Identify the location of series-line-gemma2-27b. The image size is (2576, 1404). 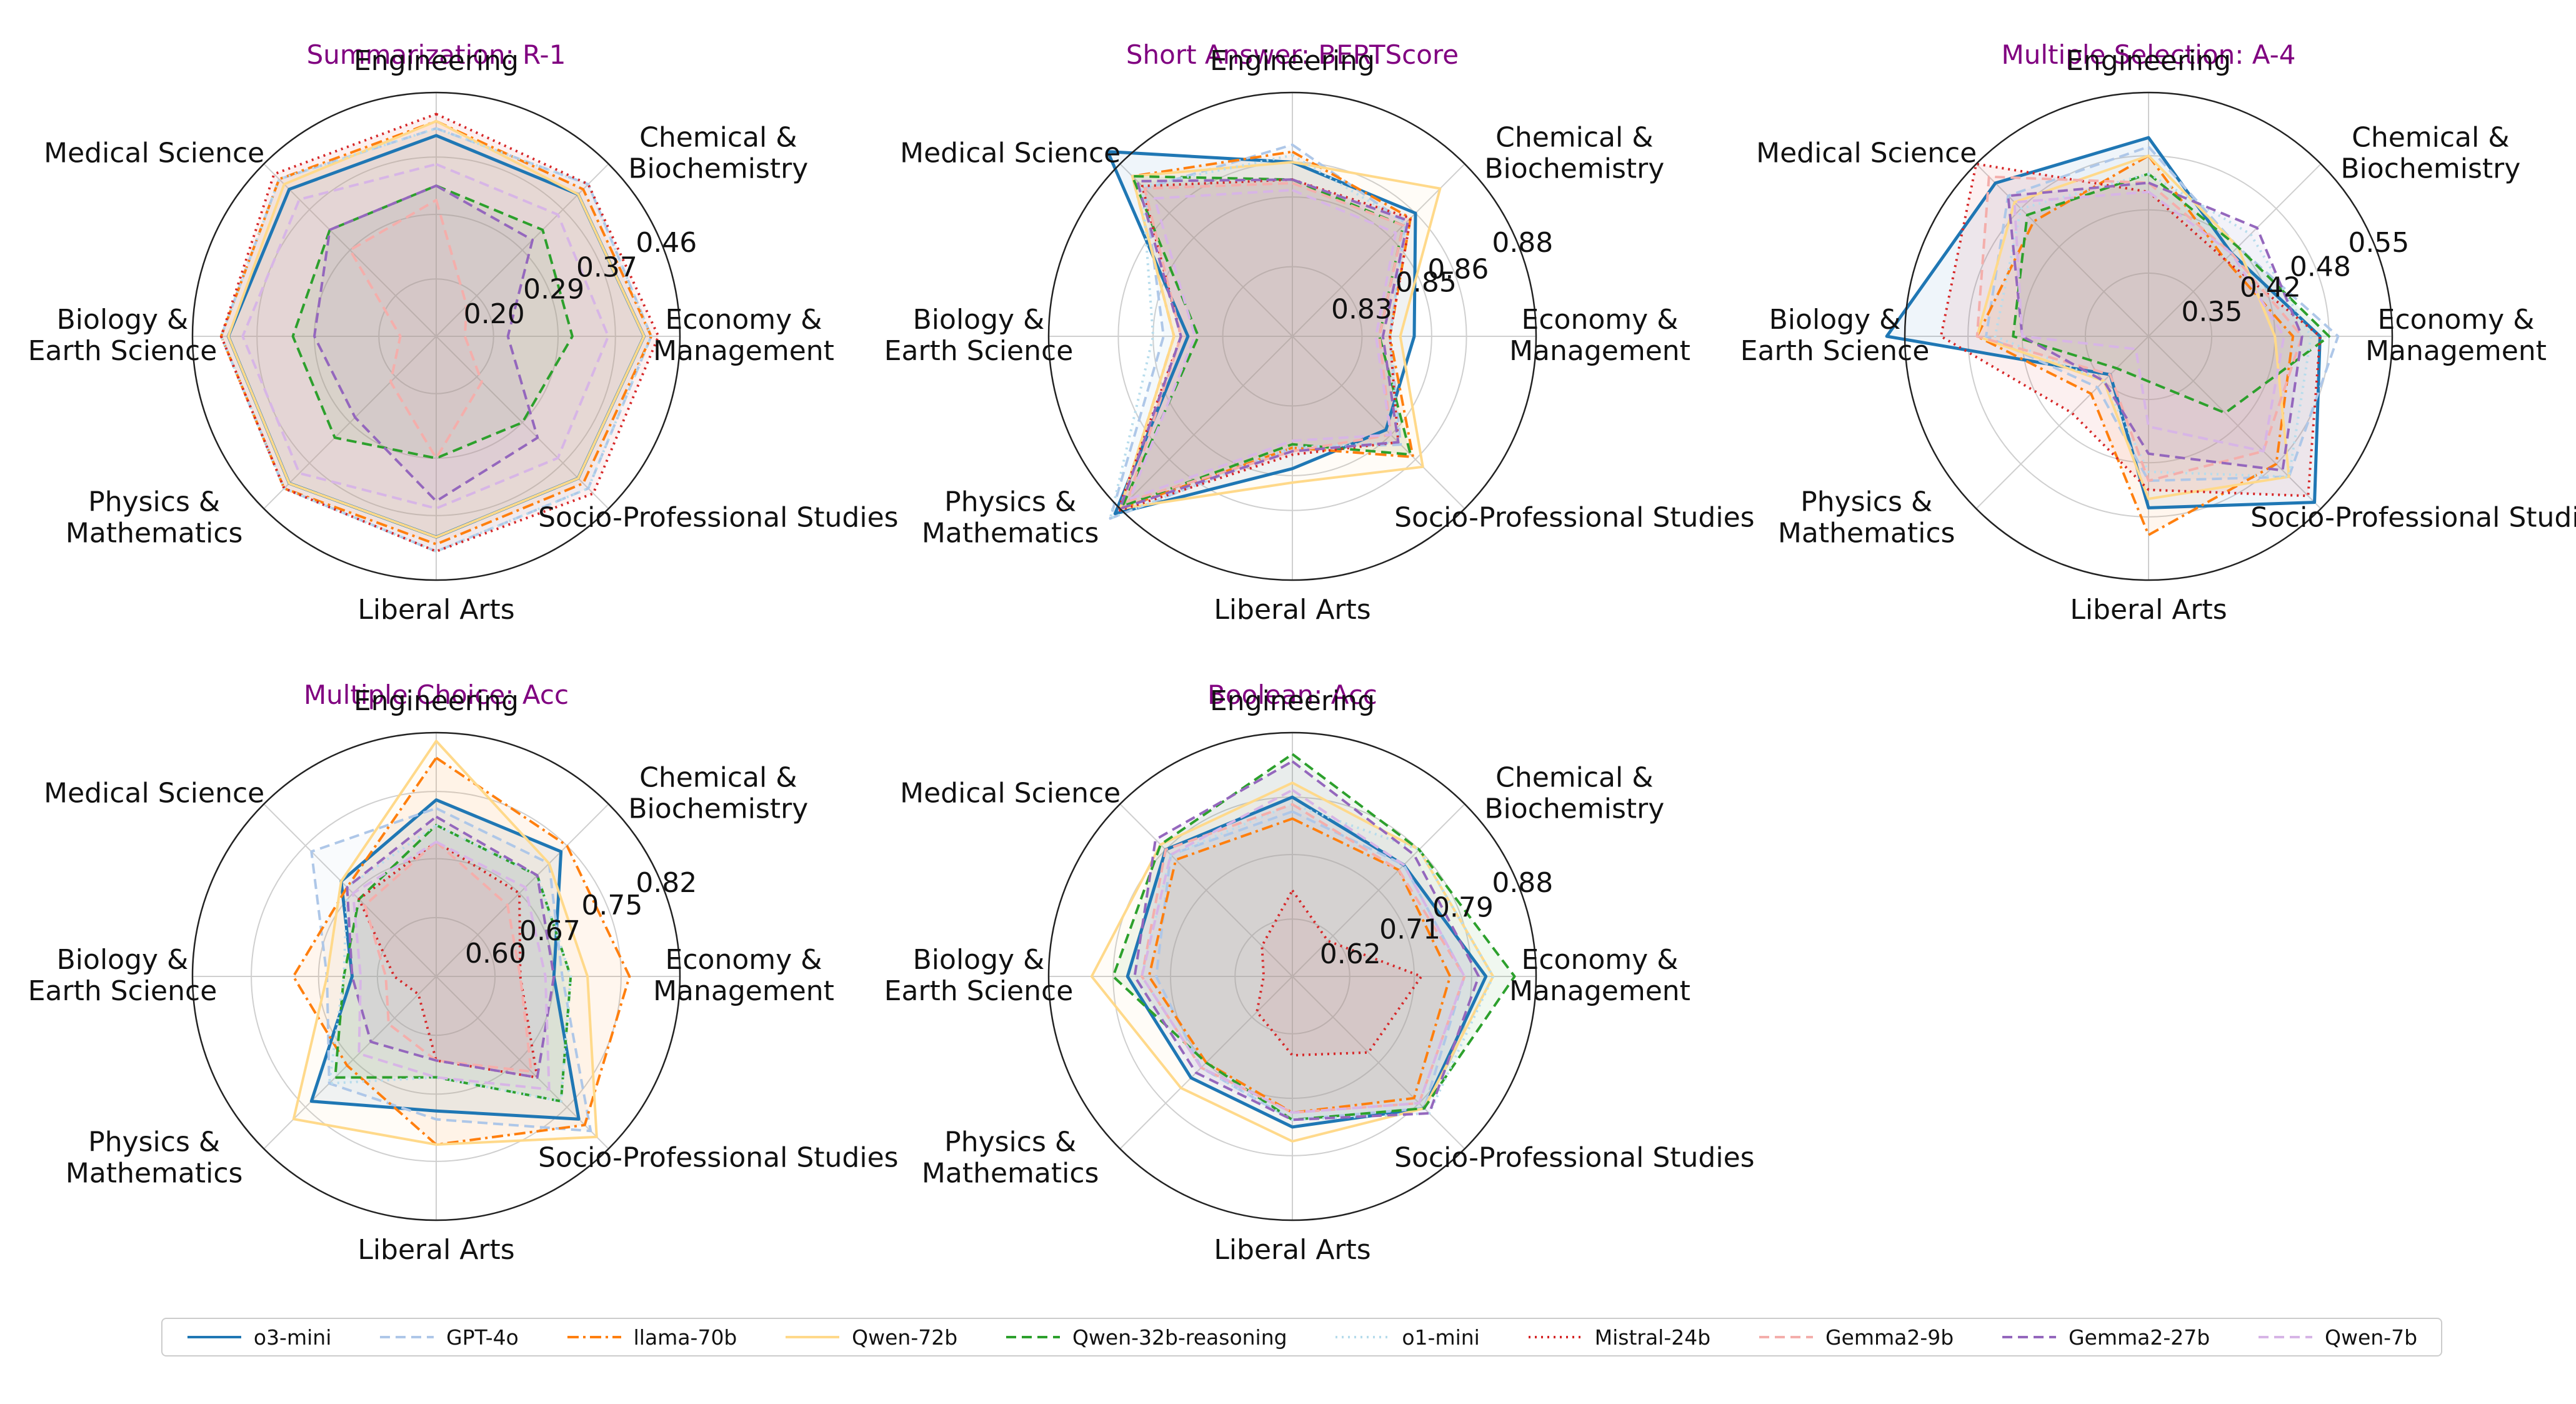
(426, 343).